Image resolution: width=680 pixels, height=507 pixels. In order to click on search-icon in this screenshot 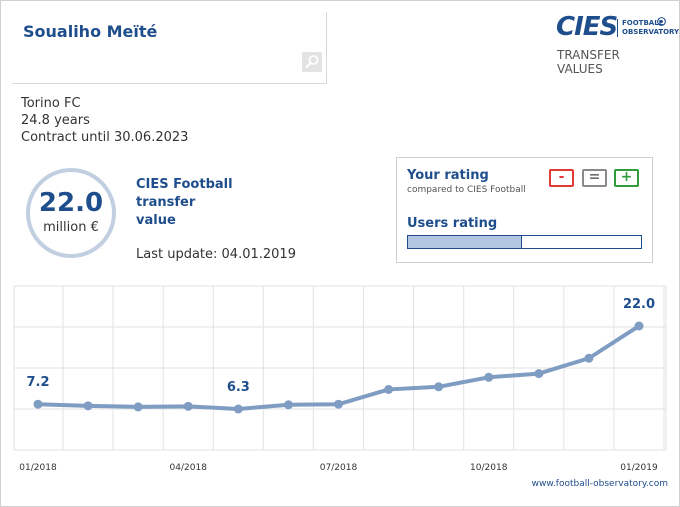, I will do `click(312, 62)`.